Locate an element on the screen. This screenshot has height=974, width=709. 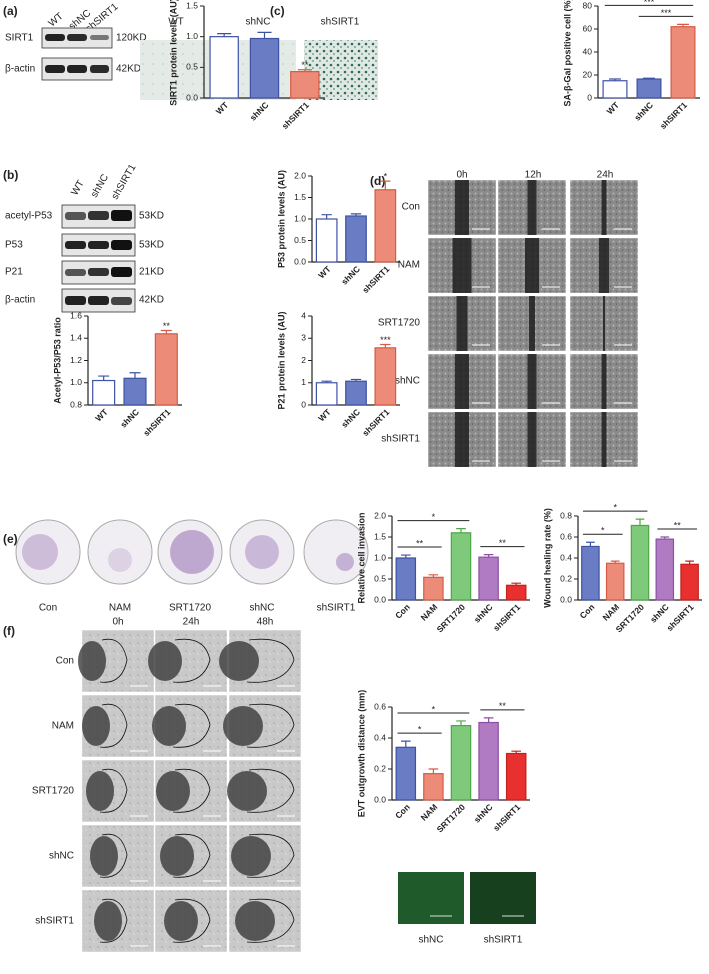
blot-size-label: 53KD is located at coordinates (151, 216).